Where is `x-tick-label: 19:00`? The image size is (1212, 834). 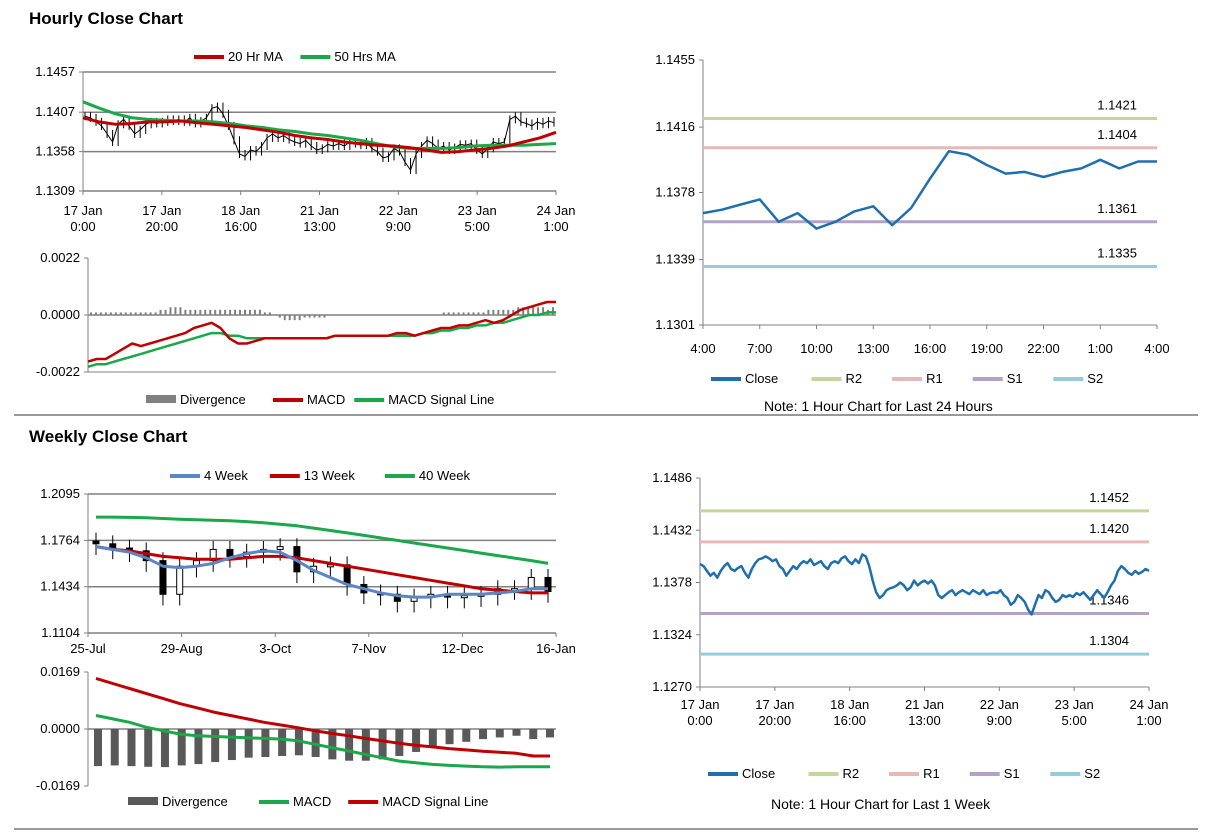
x-tick-label: 19:00 is located at coordinates (986, 348).